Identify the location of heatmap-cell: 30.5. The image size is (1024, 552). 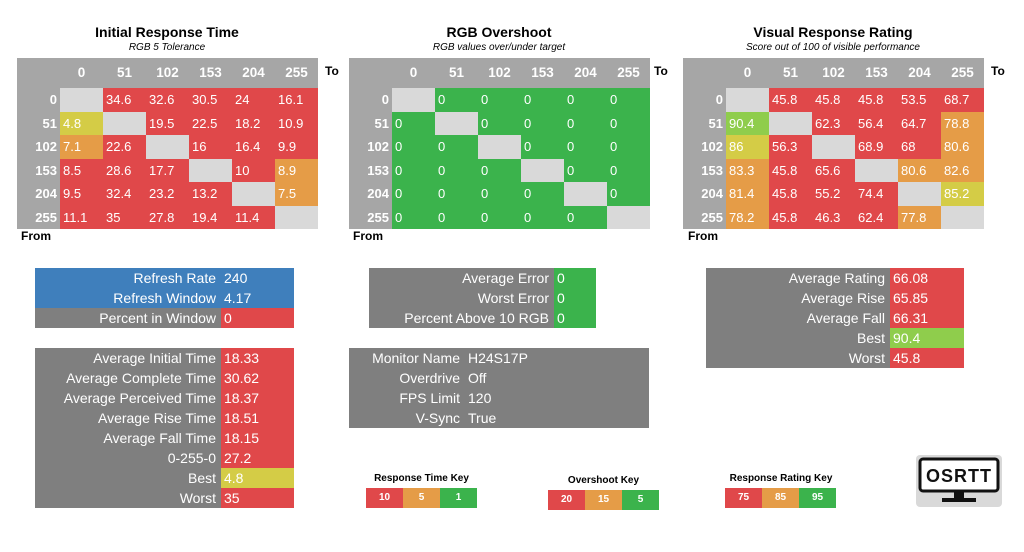
(210, 100).